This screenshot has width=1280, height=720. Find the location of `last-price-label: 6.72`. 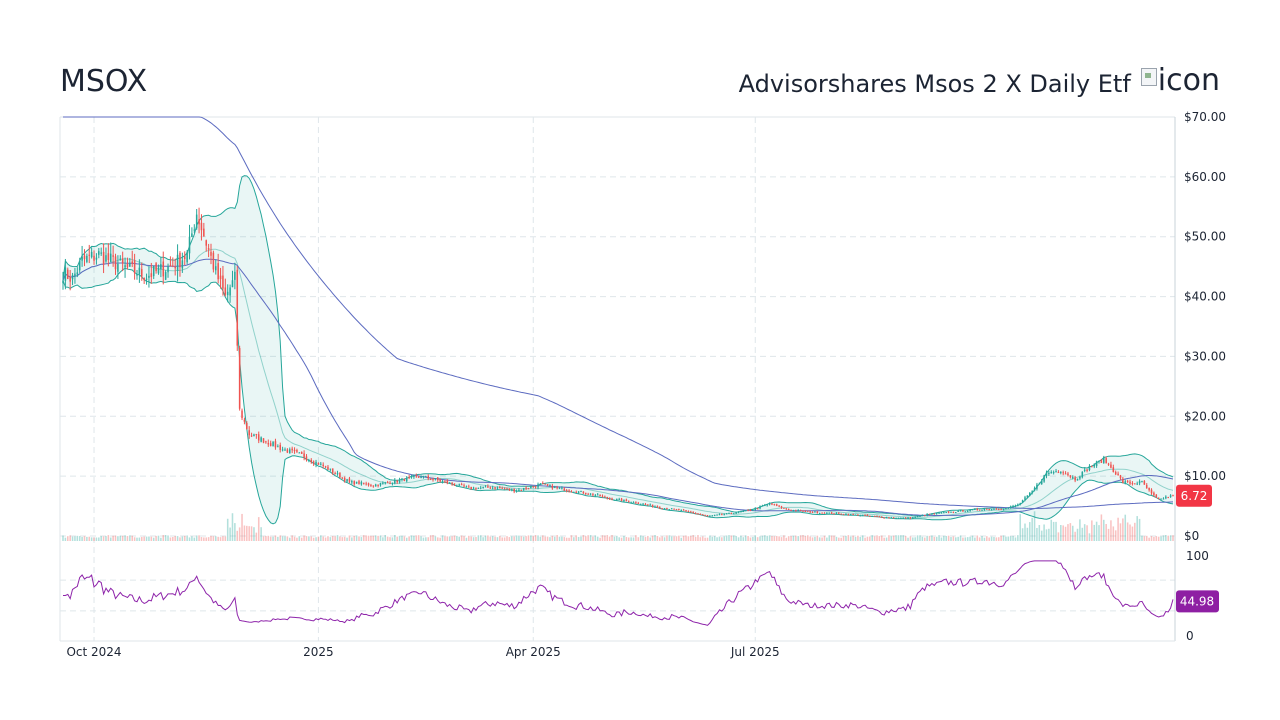

last-price-label: 6.72 is located at coordinates (1194, 496).